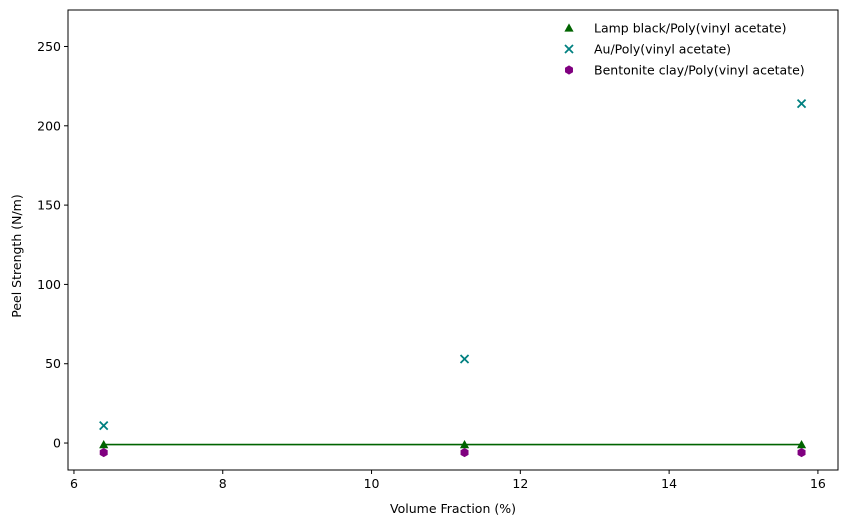 The width and height of the screenshot is (850, 525). I want to click on y-tick-label: 0, so click(57, 443).